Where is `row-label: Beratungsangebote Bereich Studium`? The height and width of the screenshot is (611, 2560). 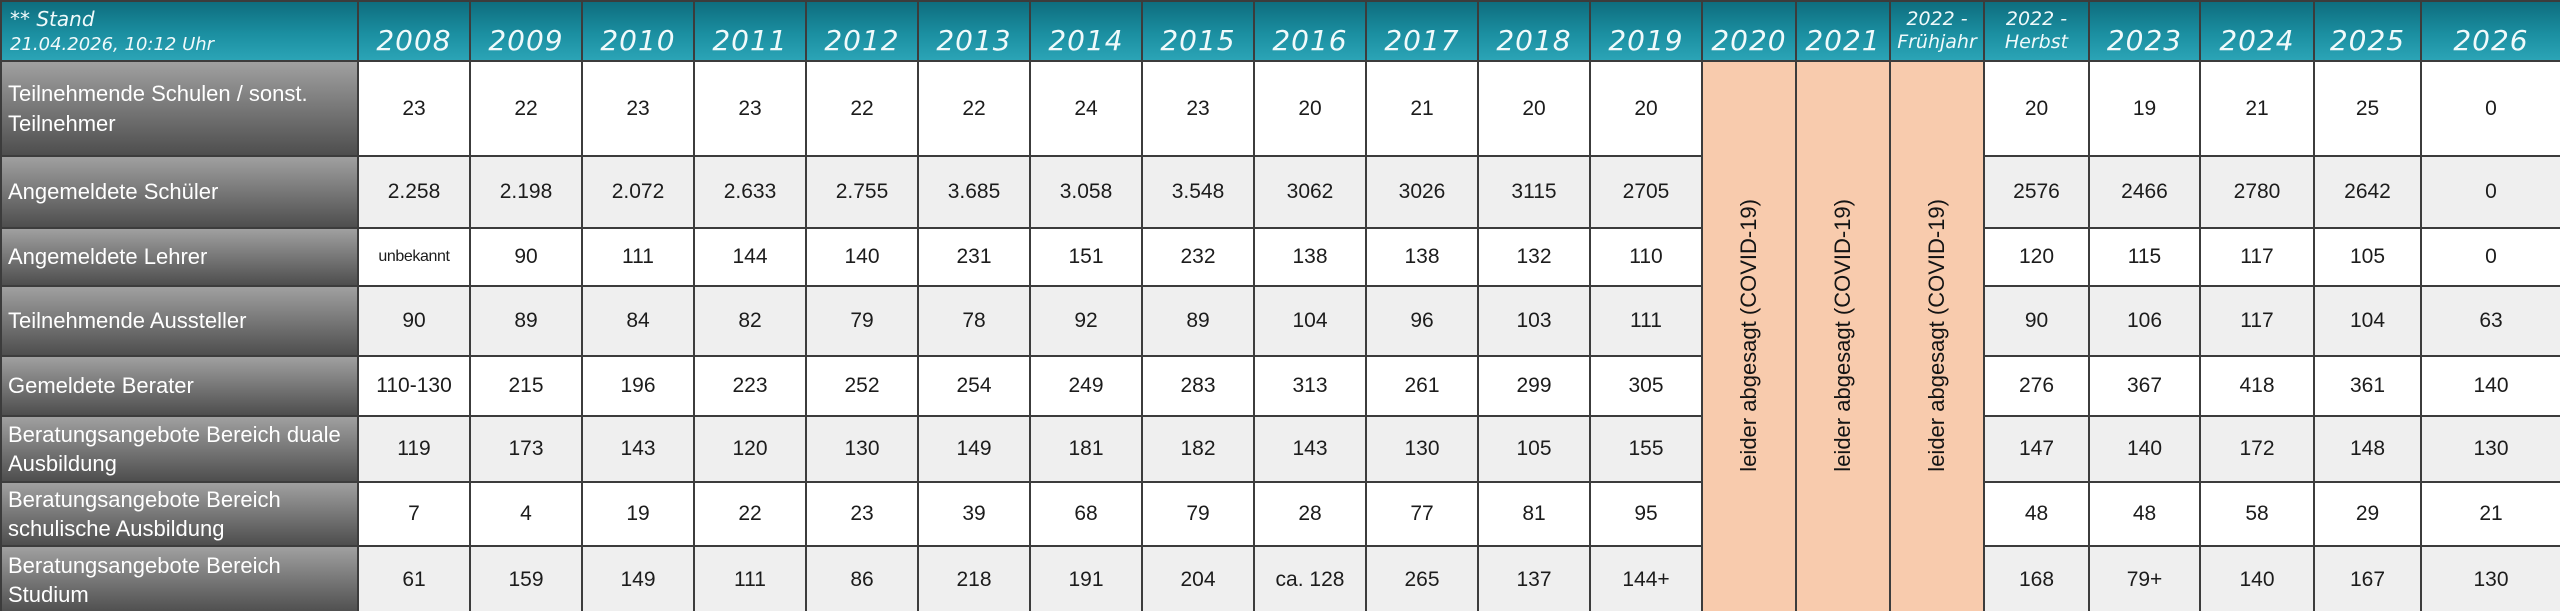
row-label: Beratungsangebote Bereich Studium is located at coordinates (179, 578).